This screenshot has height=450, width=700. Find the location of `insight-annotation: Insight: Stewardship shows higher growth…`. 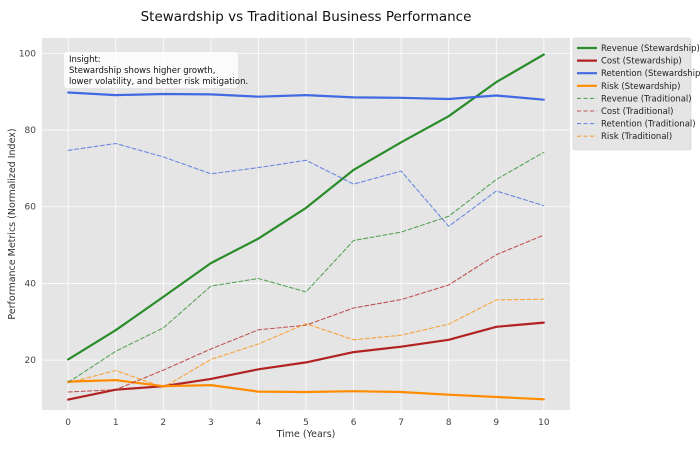

insight-annotation: Insight: Stewardship shows higher growth… is located at coordinates (156, 70).